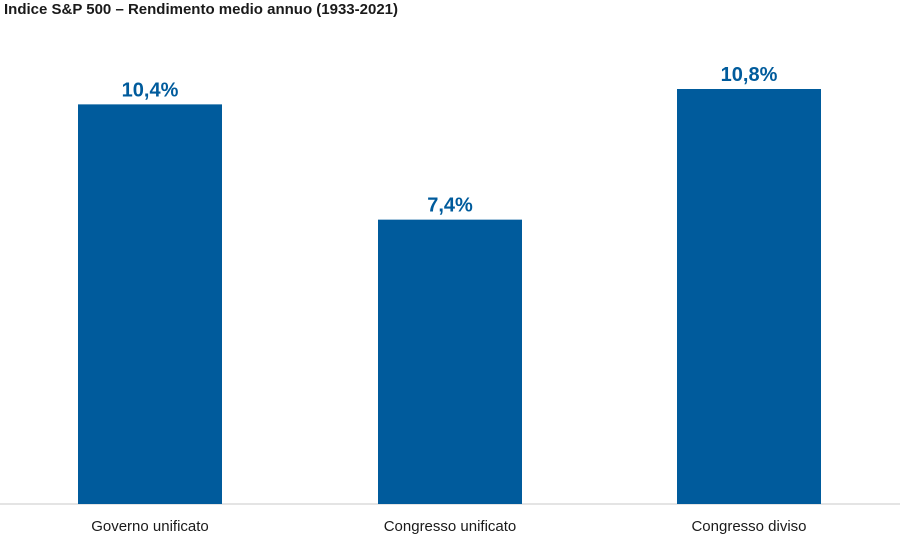  What do you see at coordinates (748, 526) in the screenshot?
I see `category-label-3: Congresso diviso` at bounding box center [748, 526].